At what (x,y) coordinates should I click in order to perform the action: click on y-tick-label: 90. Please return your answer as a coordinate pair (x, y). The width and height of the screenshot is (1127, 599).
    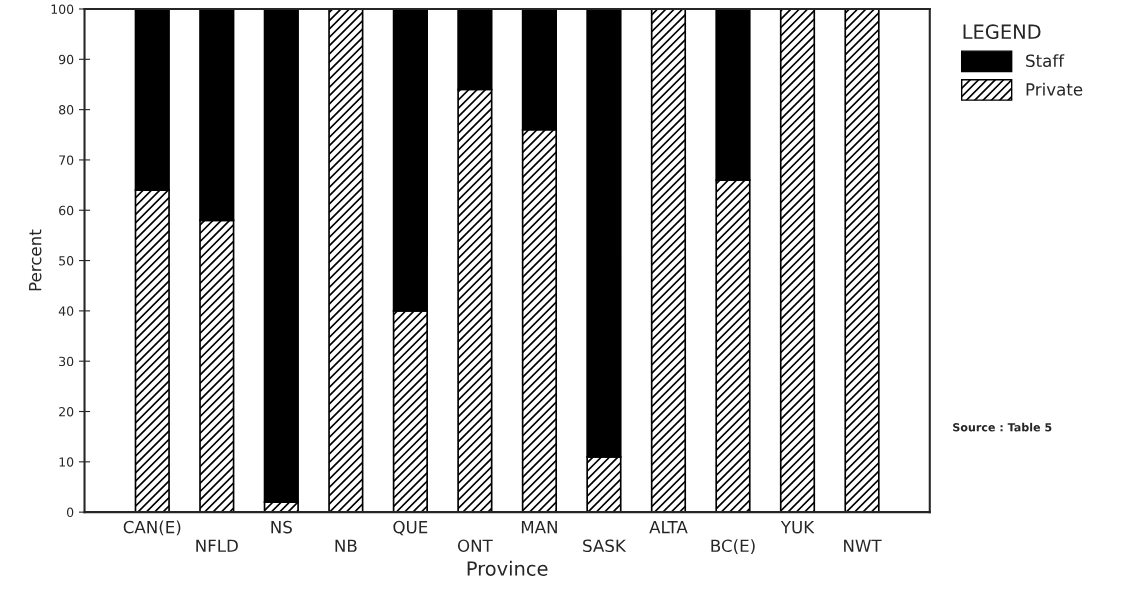
    Looking at the image, I should click on (66, 59).